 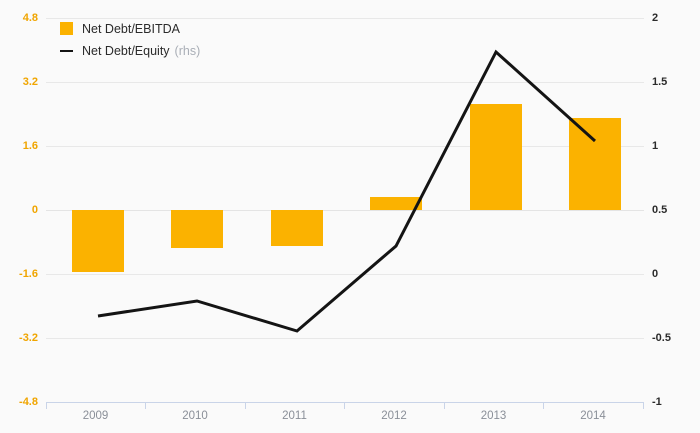 What do you see at coordinates (130, 39) in the screenshot?
I see `chart-legend: Net Debt/EBITDA Net Debt/Equity (rhs)` at bounding box center [130, 39].